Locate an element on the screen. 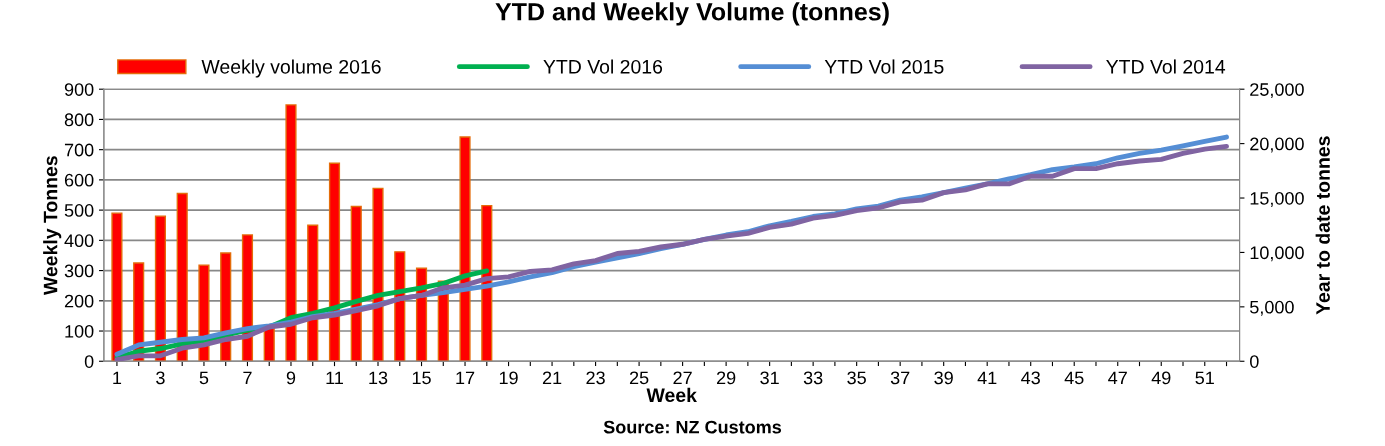  y-axis-title: Weekly Tonnes is located at coordinates (52, 226).